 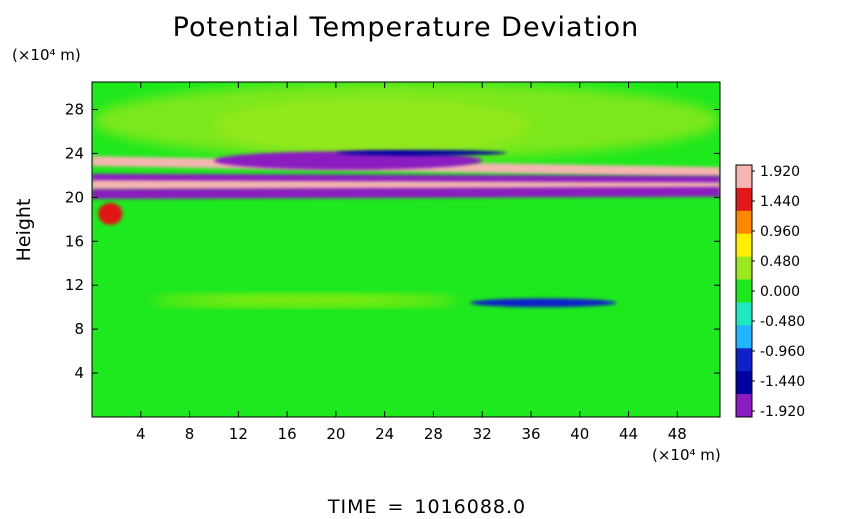 I want to click on feature-upper-purple-lens, so click(x=348, y=160).